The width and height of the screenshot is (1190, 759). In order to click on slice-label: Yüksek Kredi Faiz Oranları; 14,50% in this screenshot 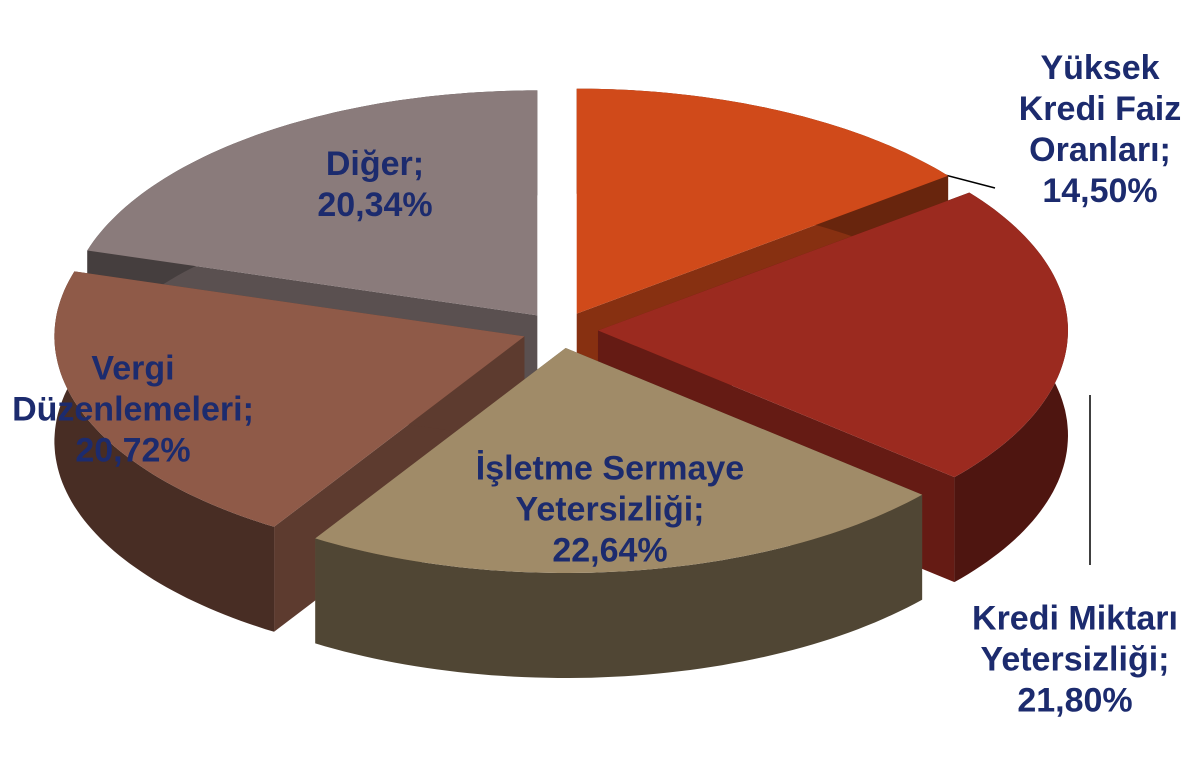, I will do `click(1100, 129)`.